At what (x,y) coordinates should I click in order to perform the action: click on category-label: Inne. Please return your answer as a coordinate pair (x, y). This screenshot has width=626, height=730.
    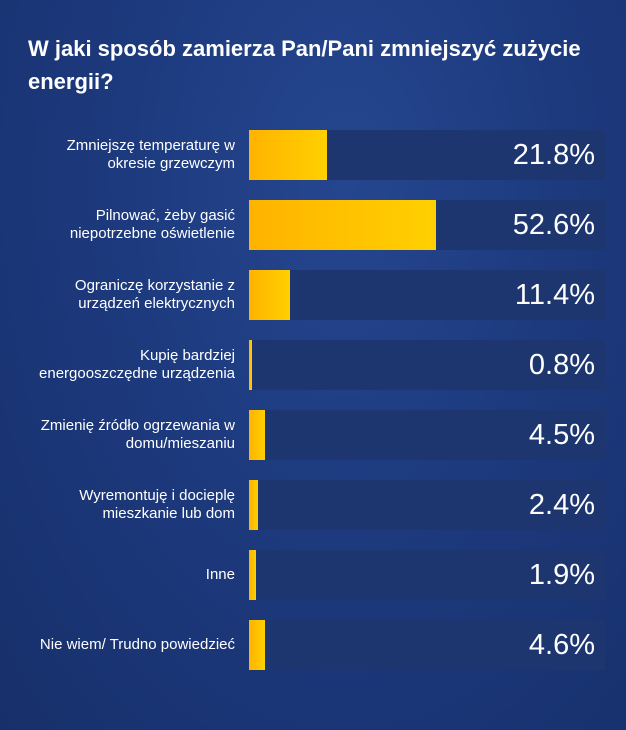
    Looking at the image, I should click on (220, 574).